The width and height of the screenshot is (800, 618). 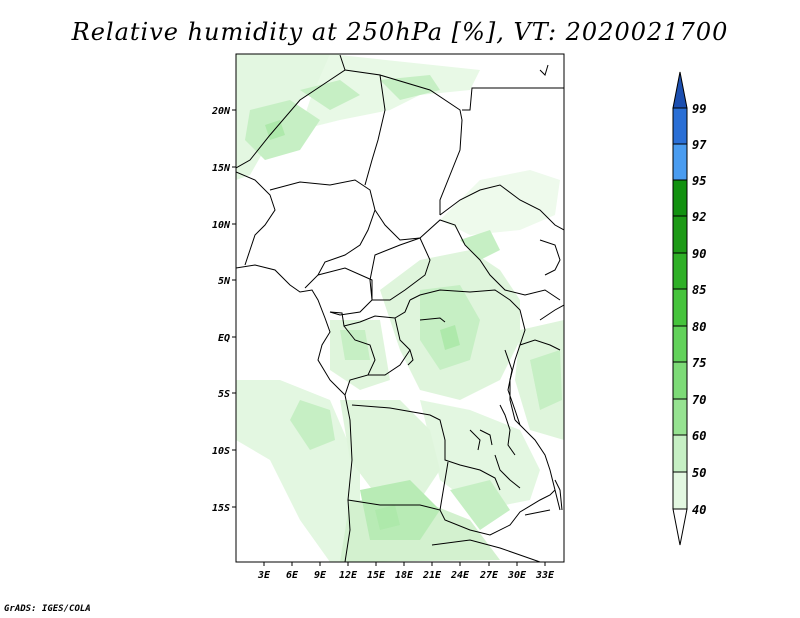 I want to click on lat-label: 20N, so click(x=221, y=111).